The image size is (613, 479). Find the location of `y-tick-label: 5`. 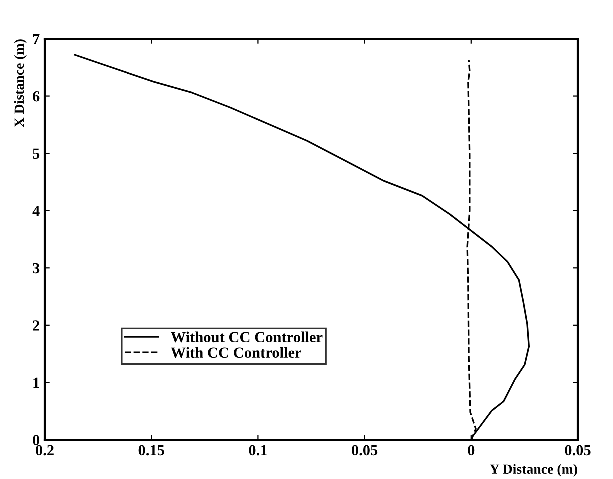

y-tick-label: 5 is located at coordinates (36, 154).